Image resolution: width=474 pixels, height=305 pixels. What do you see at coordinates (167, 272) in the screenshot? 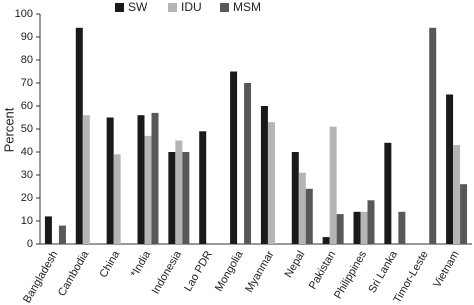
I see `x-tick-label: Indonesia` at bounding box center [167, 272].